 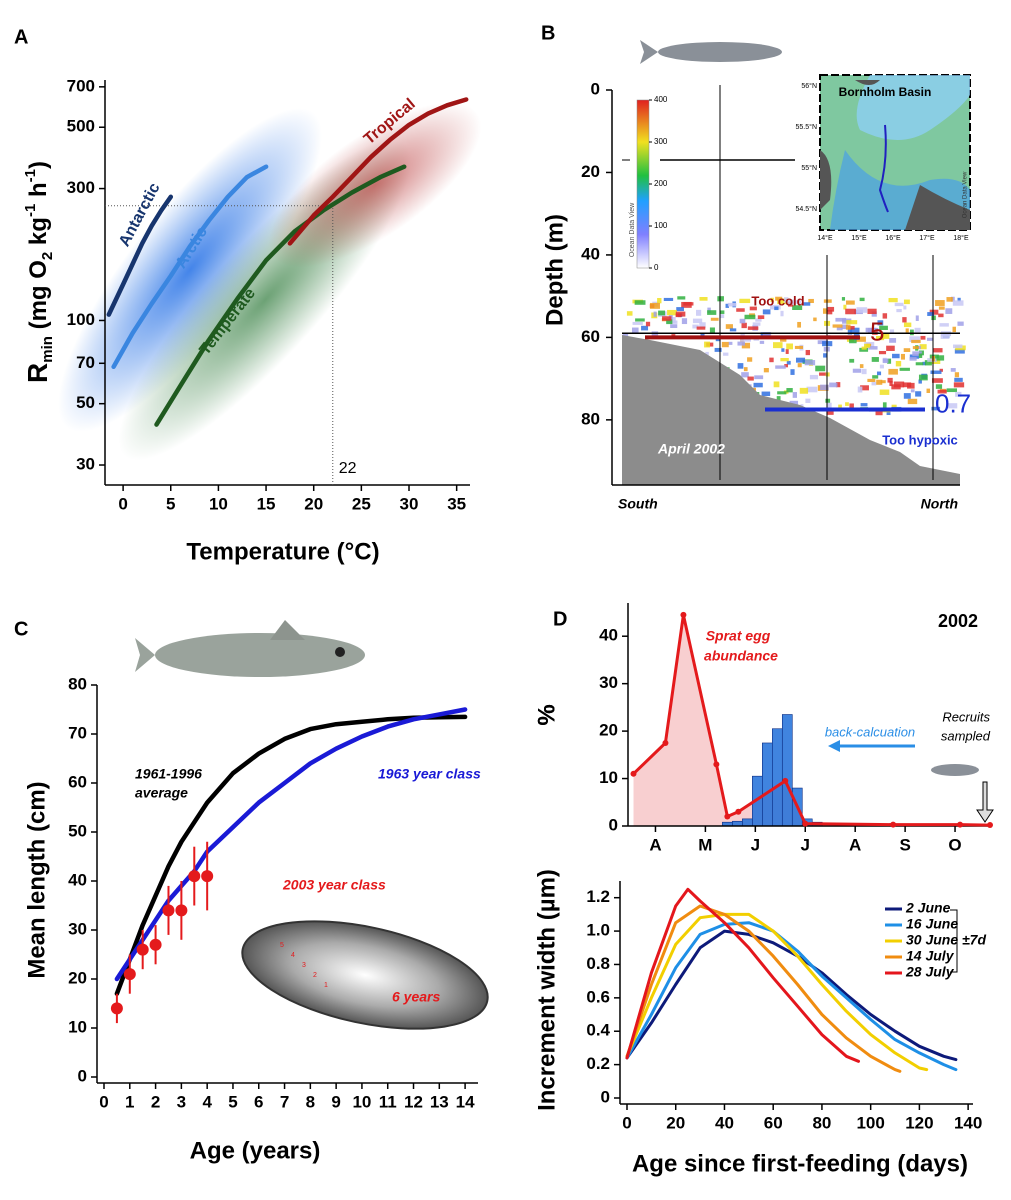 I want to click on transect-lines, so click(x=778, y=282).